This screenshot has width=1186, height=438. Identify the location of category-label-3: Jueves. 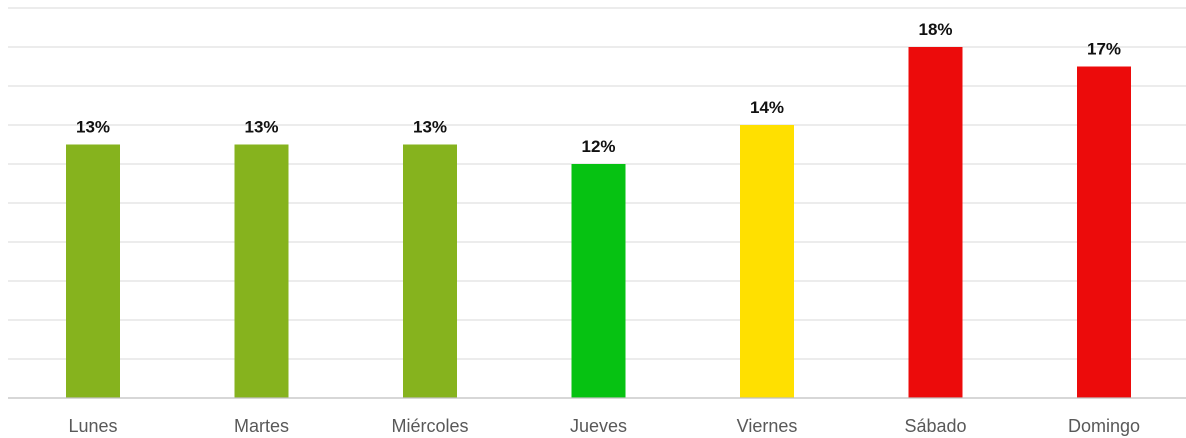
(598, 426).